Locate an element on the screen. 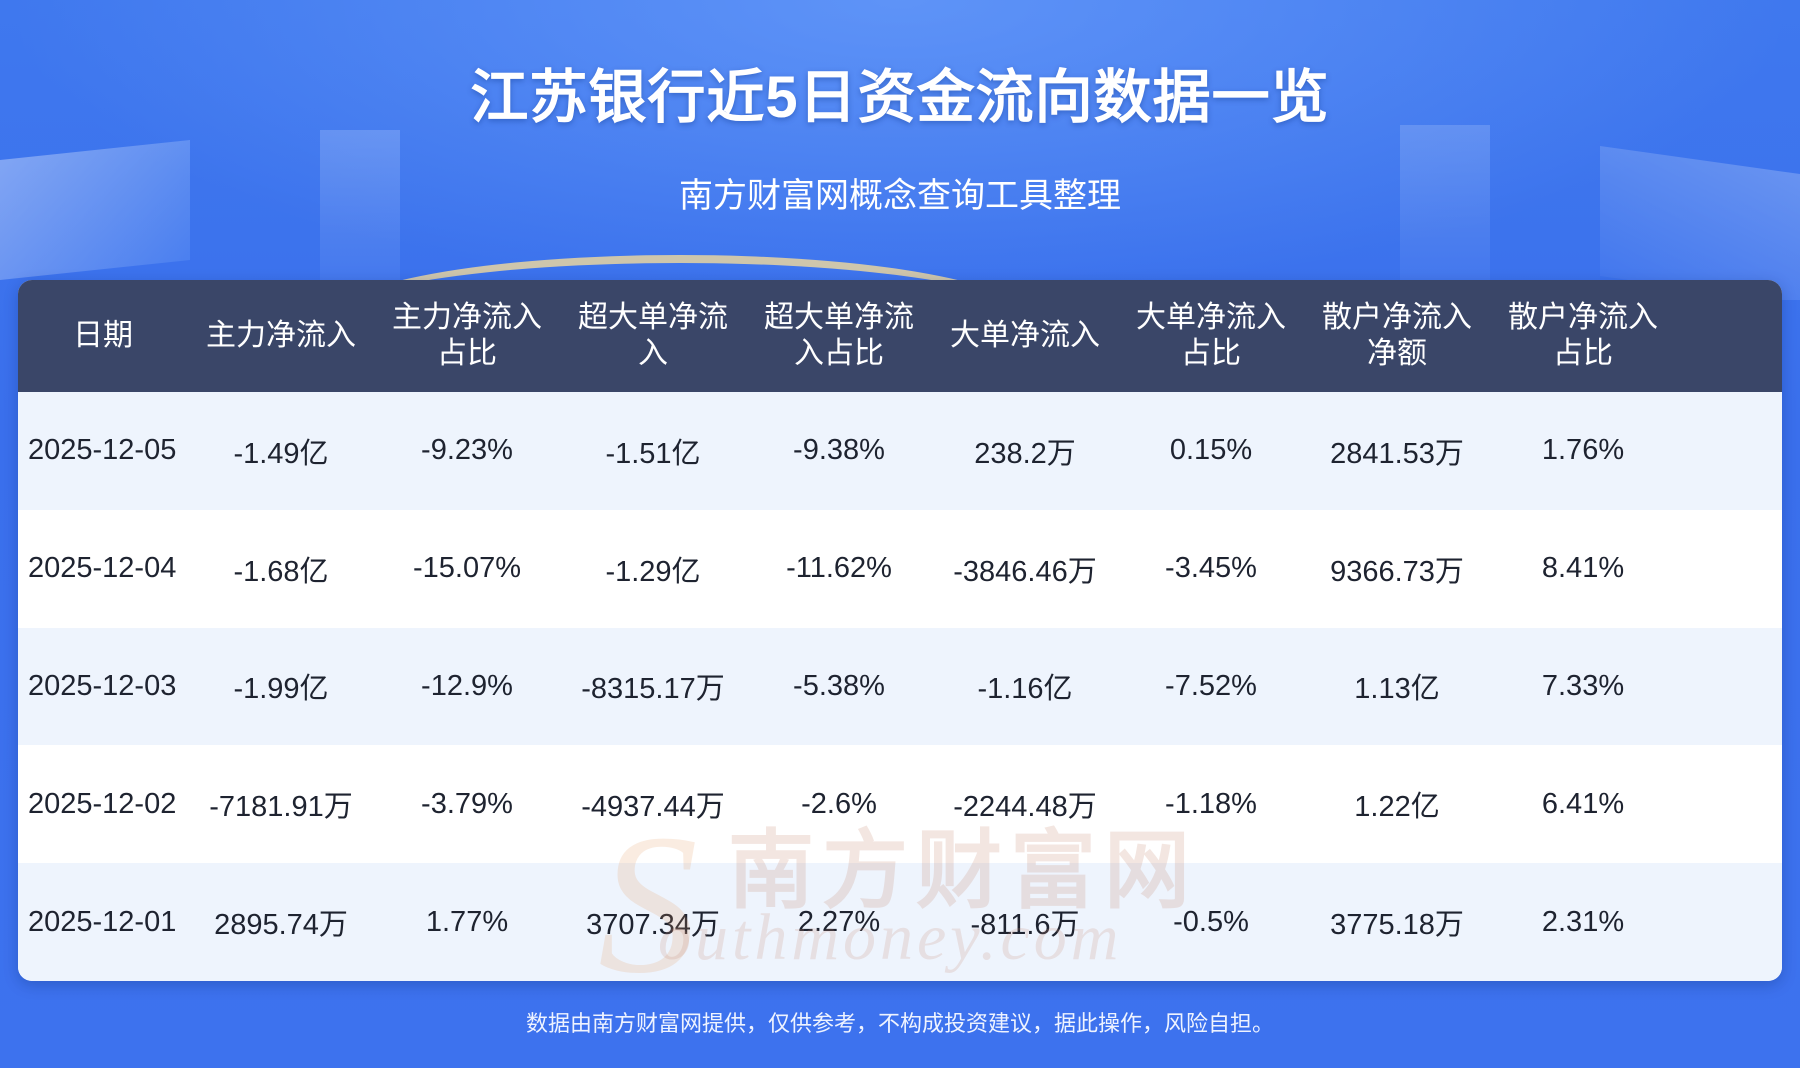 The image size is (1800, 1068). value-cell: -1.51亿 is located at coordinates (653, 453).